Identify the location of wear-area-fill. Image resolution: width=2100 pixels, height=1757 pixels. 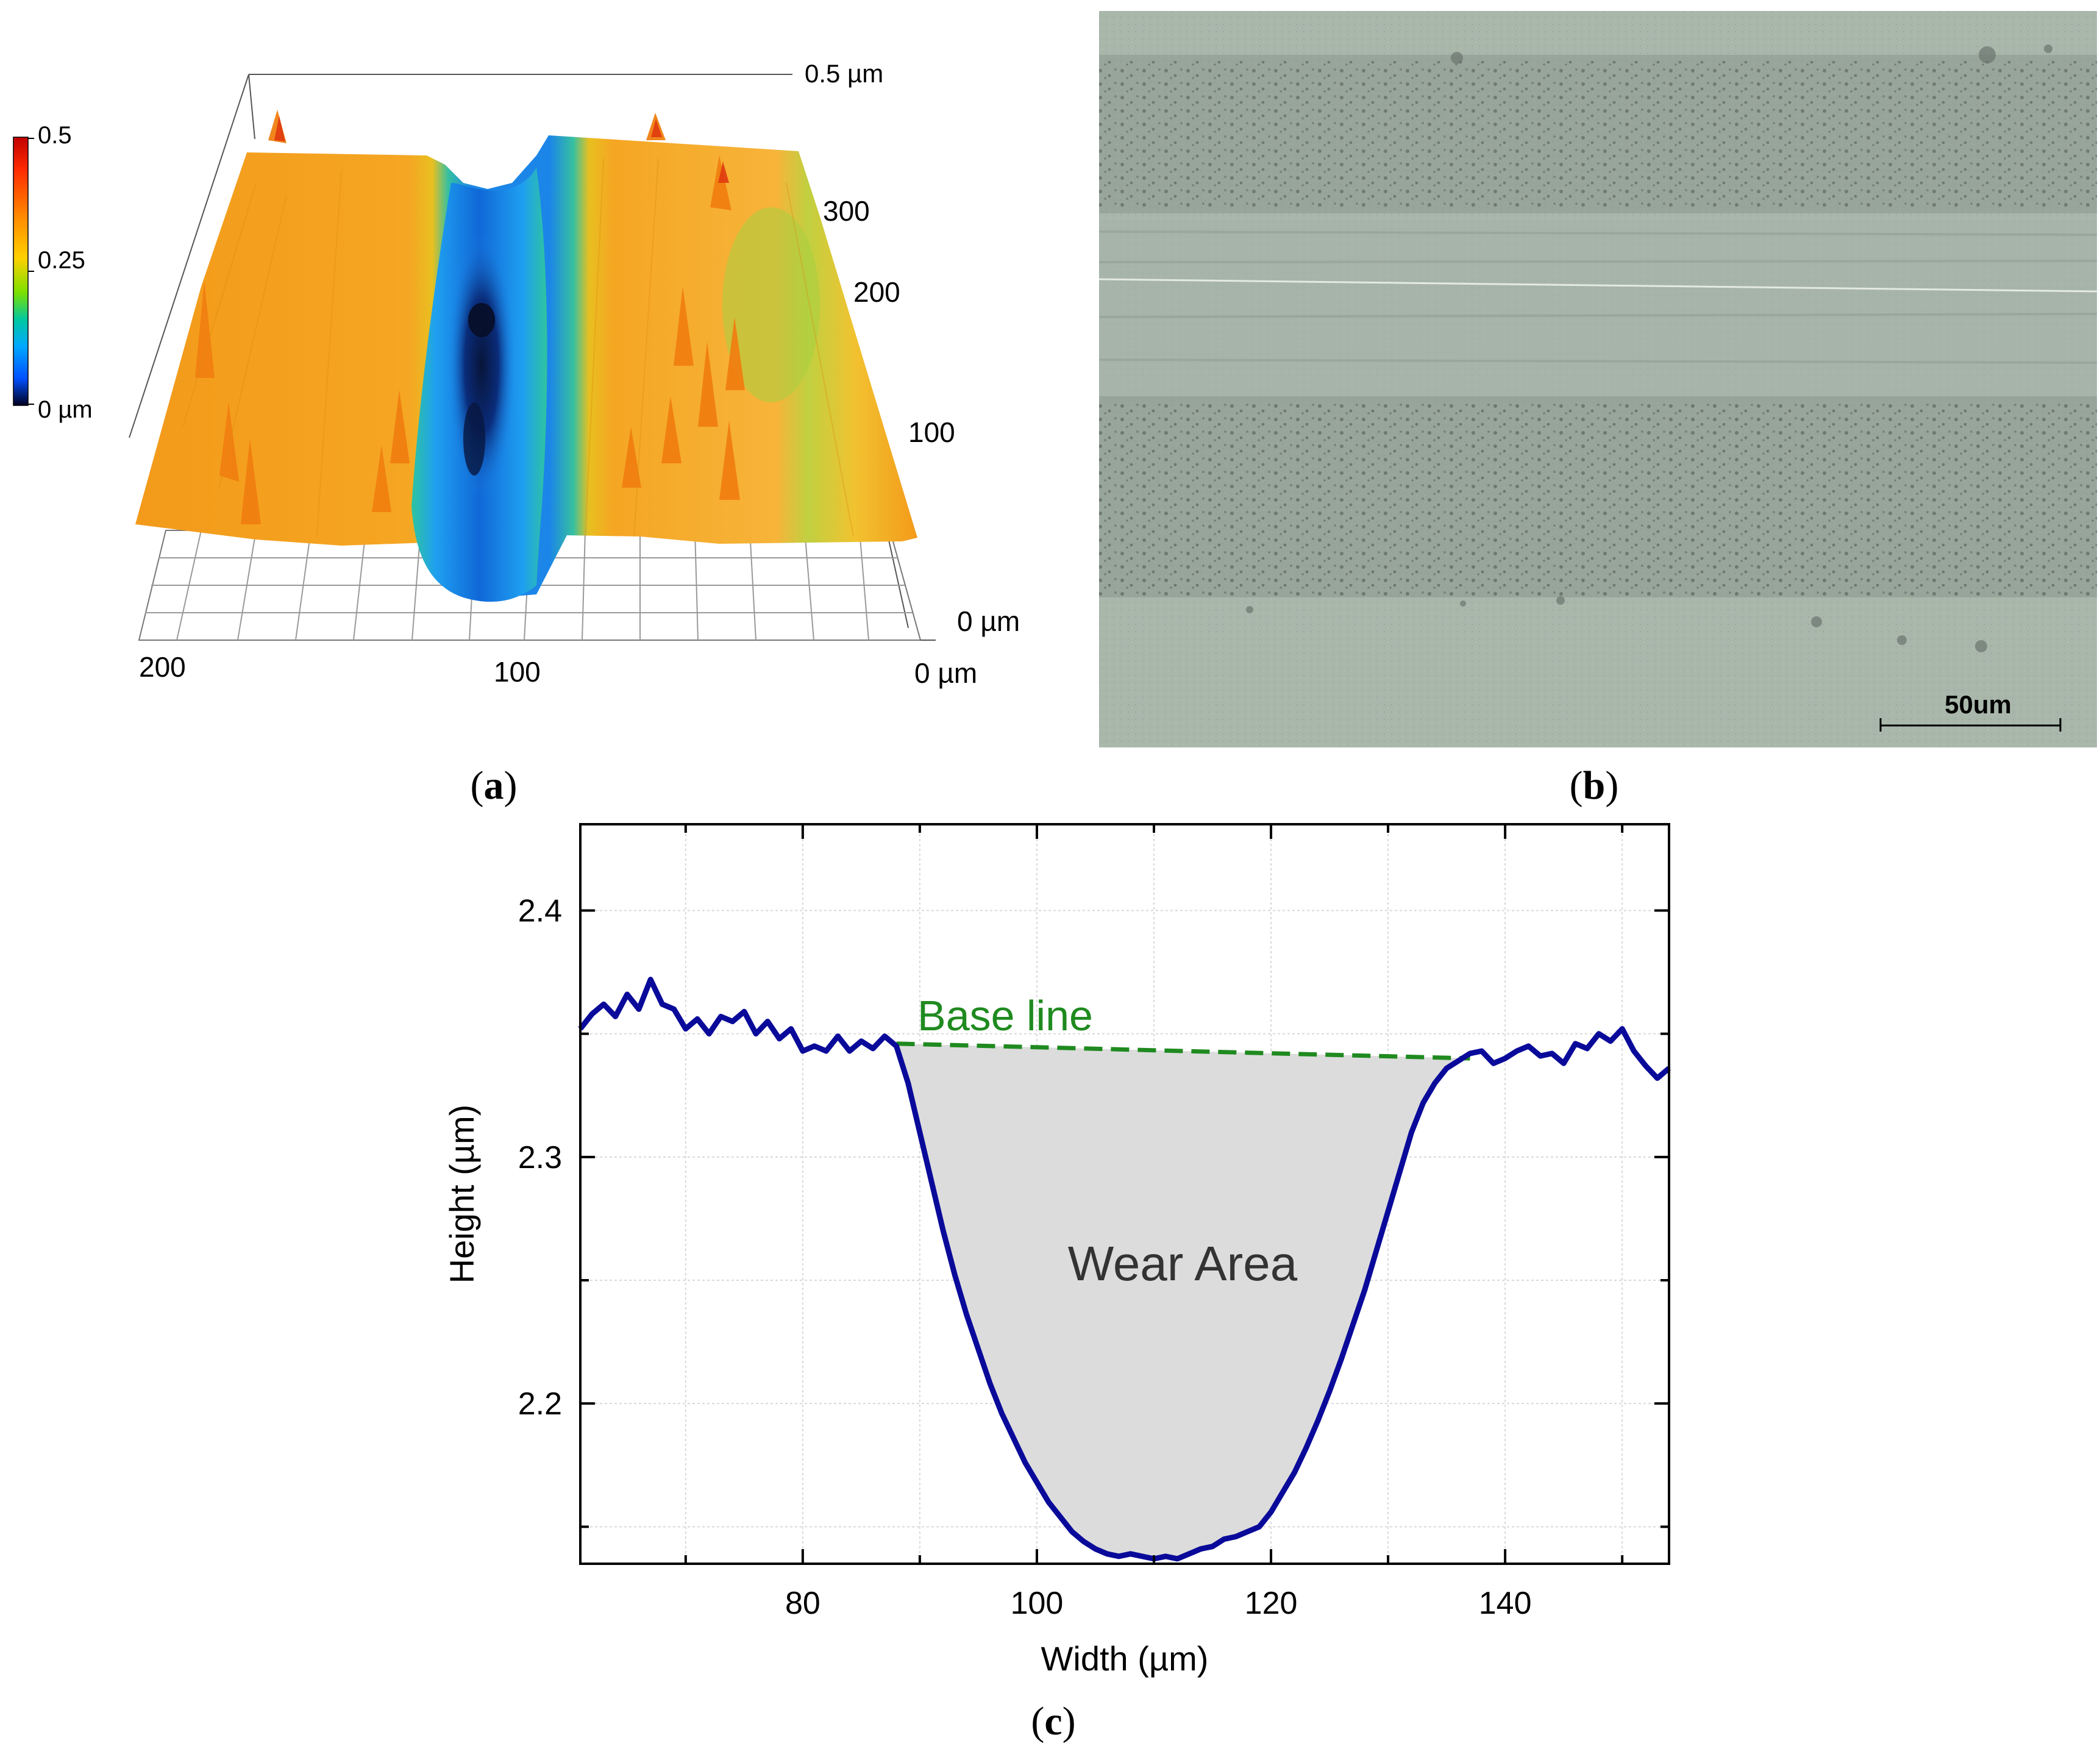
(1183, 1301).